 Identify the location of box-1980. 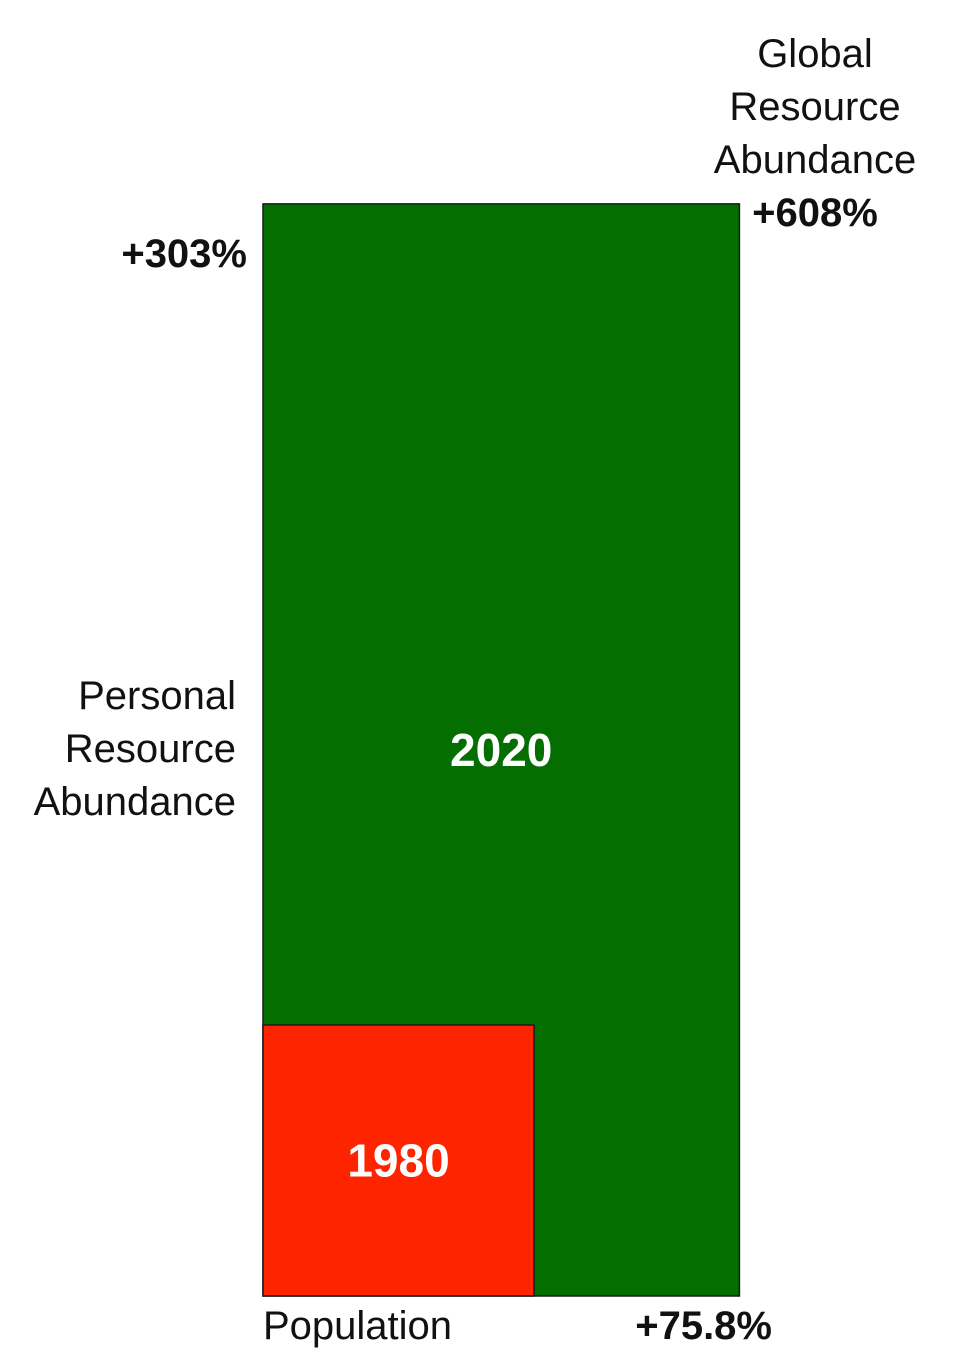
(398, 1160).